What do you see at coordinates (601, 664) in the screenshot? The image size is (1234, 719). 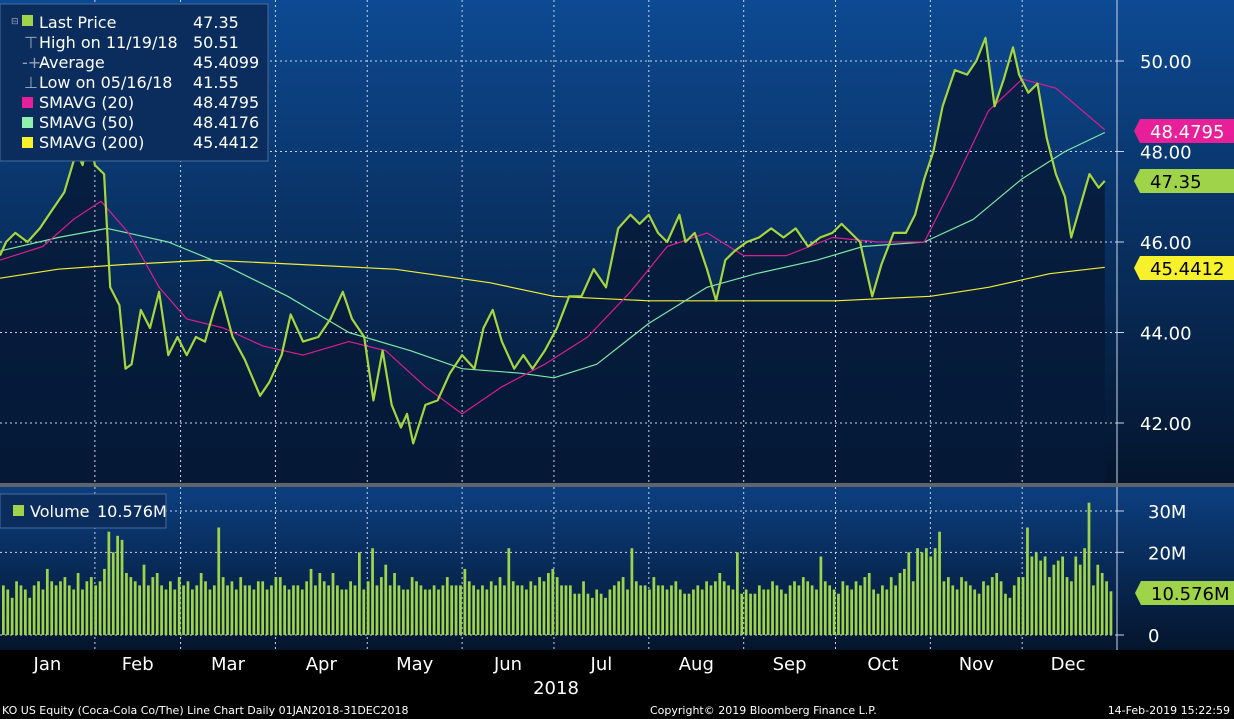 I see `x-tick-label-month: Jul` at bounding box center [601, 664].